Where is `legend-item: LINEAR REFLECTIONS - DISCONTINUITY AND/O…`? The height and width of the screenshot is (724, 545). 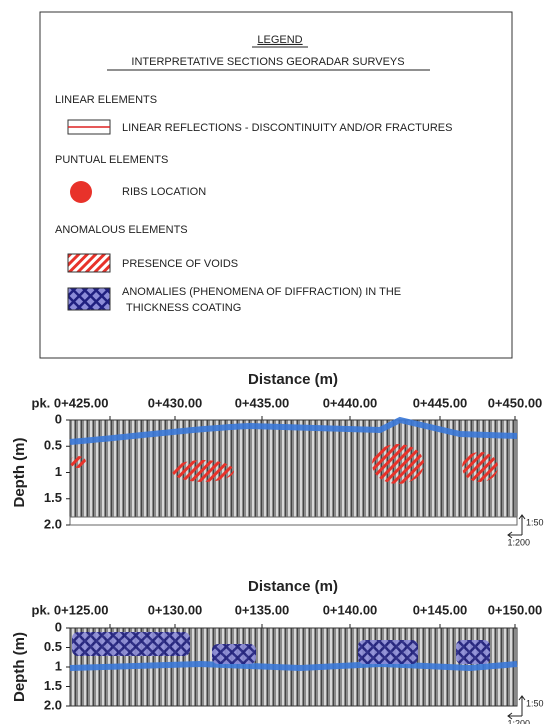
legend-item: LINEAR REFLECTIONS - DISCONTINUITY AND/O… is located at coordinates (287, 128).